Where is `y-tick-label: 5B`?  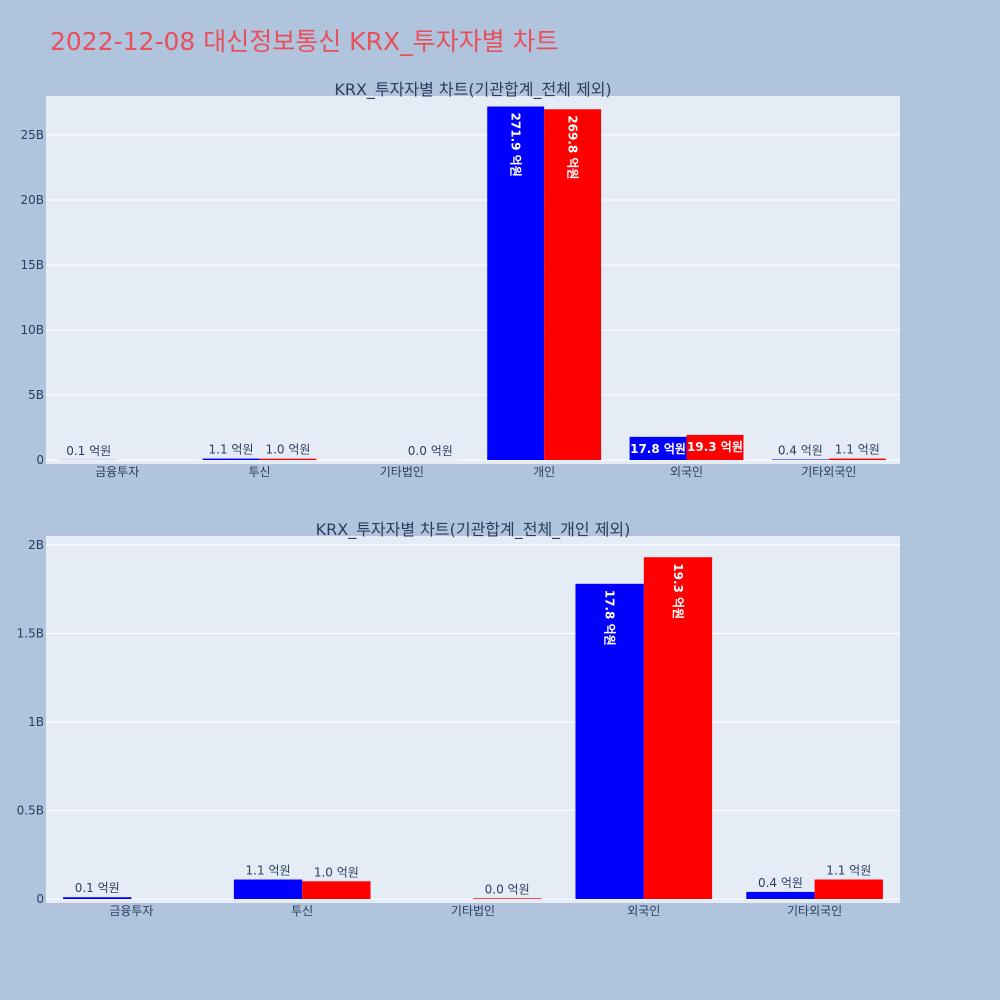
y-tick-label: 5B is located at coordinates (36, 395).